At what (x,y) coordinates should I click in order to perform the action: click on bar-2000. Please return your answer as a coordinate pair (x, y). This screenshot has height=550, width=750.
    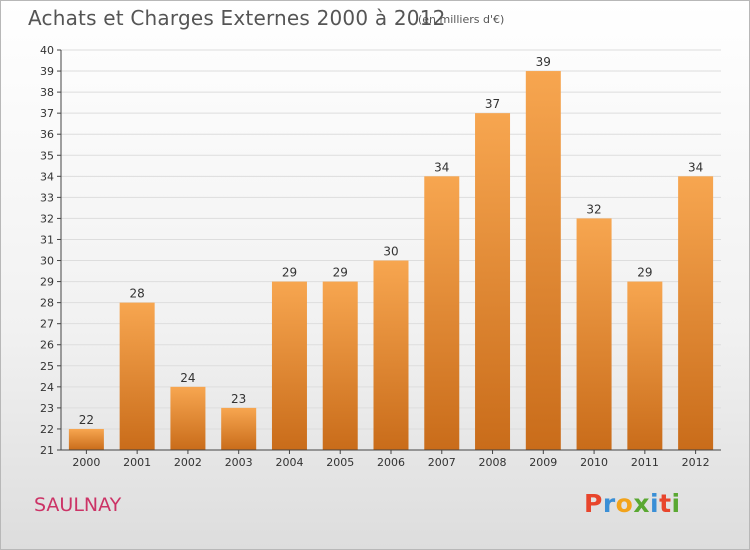
    Looking at the image, I should click on (86, 439).